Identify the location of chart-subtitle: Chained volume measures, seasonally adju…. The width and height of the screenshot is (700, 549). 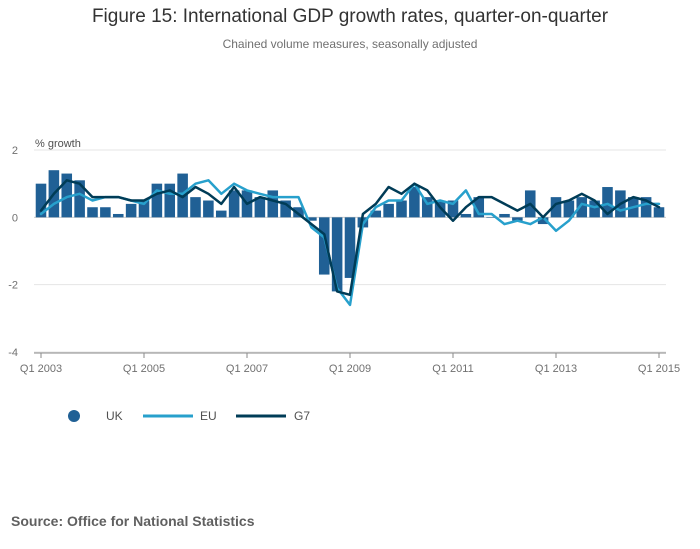
(350, 44).